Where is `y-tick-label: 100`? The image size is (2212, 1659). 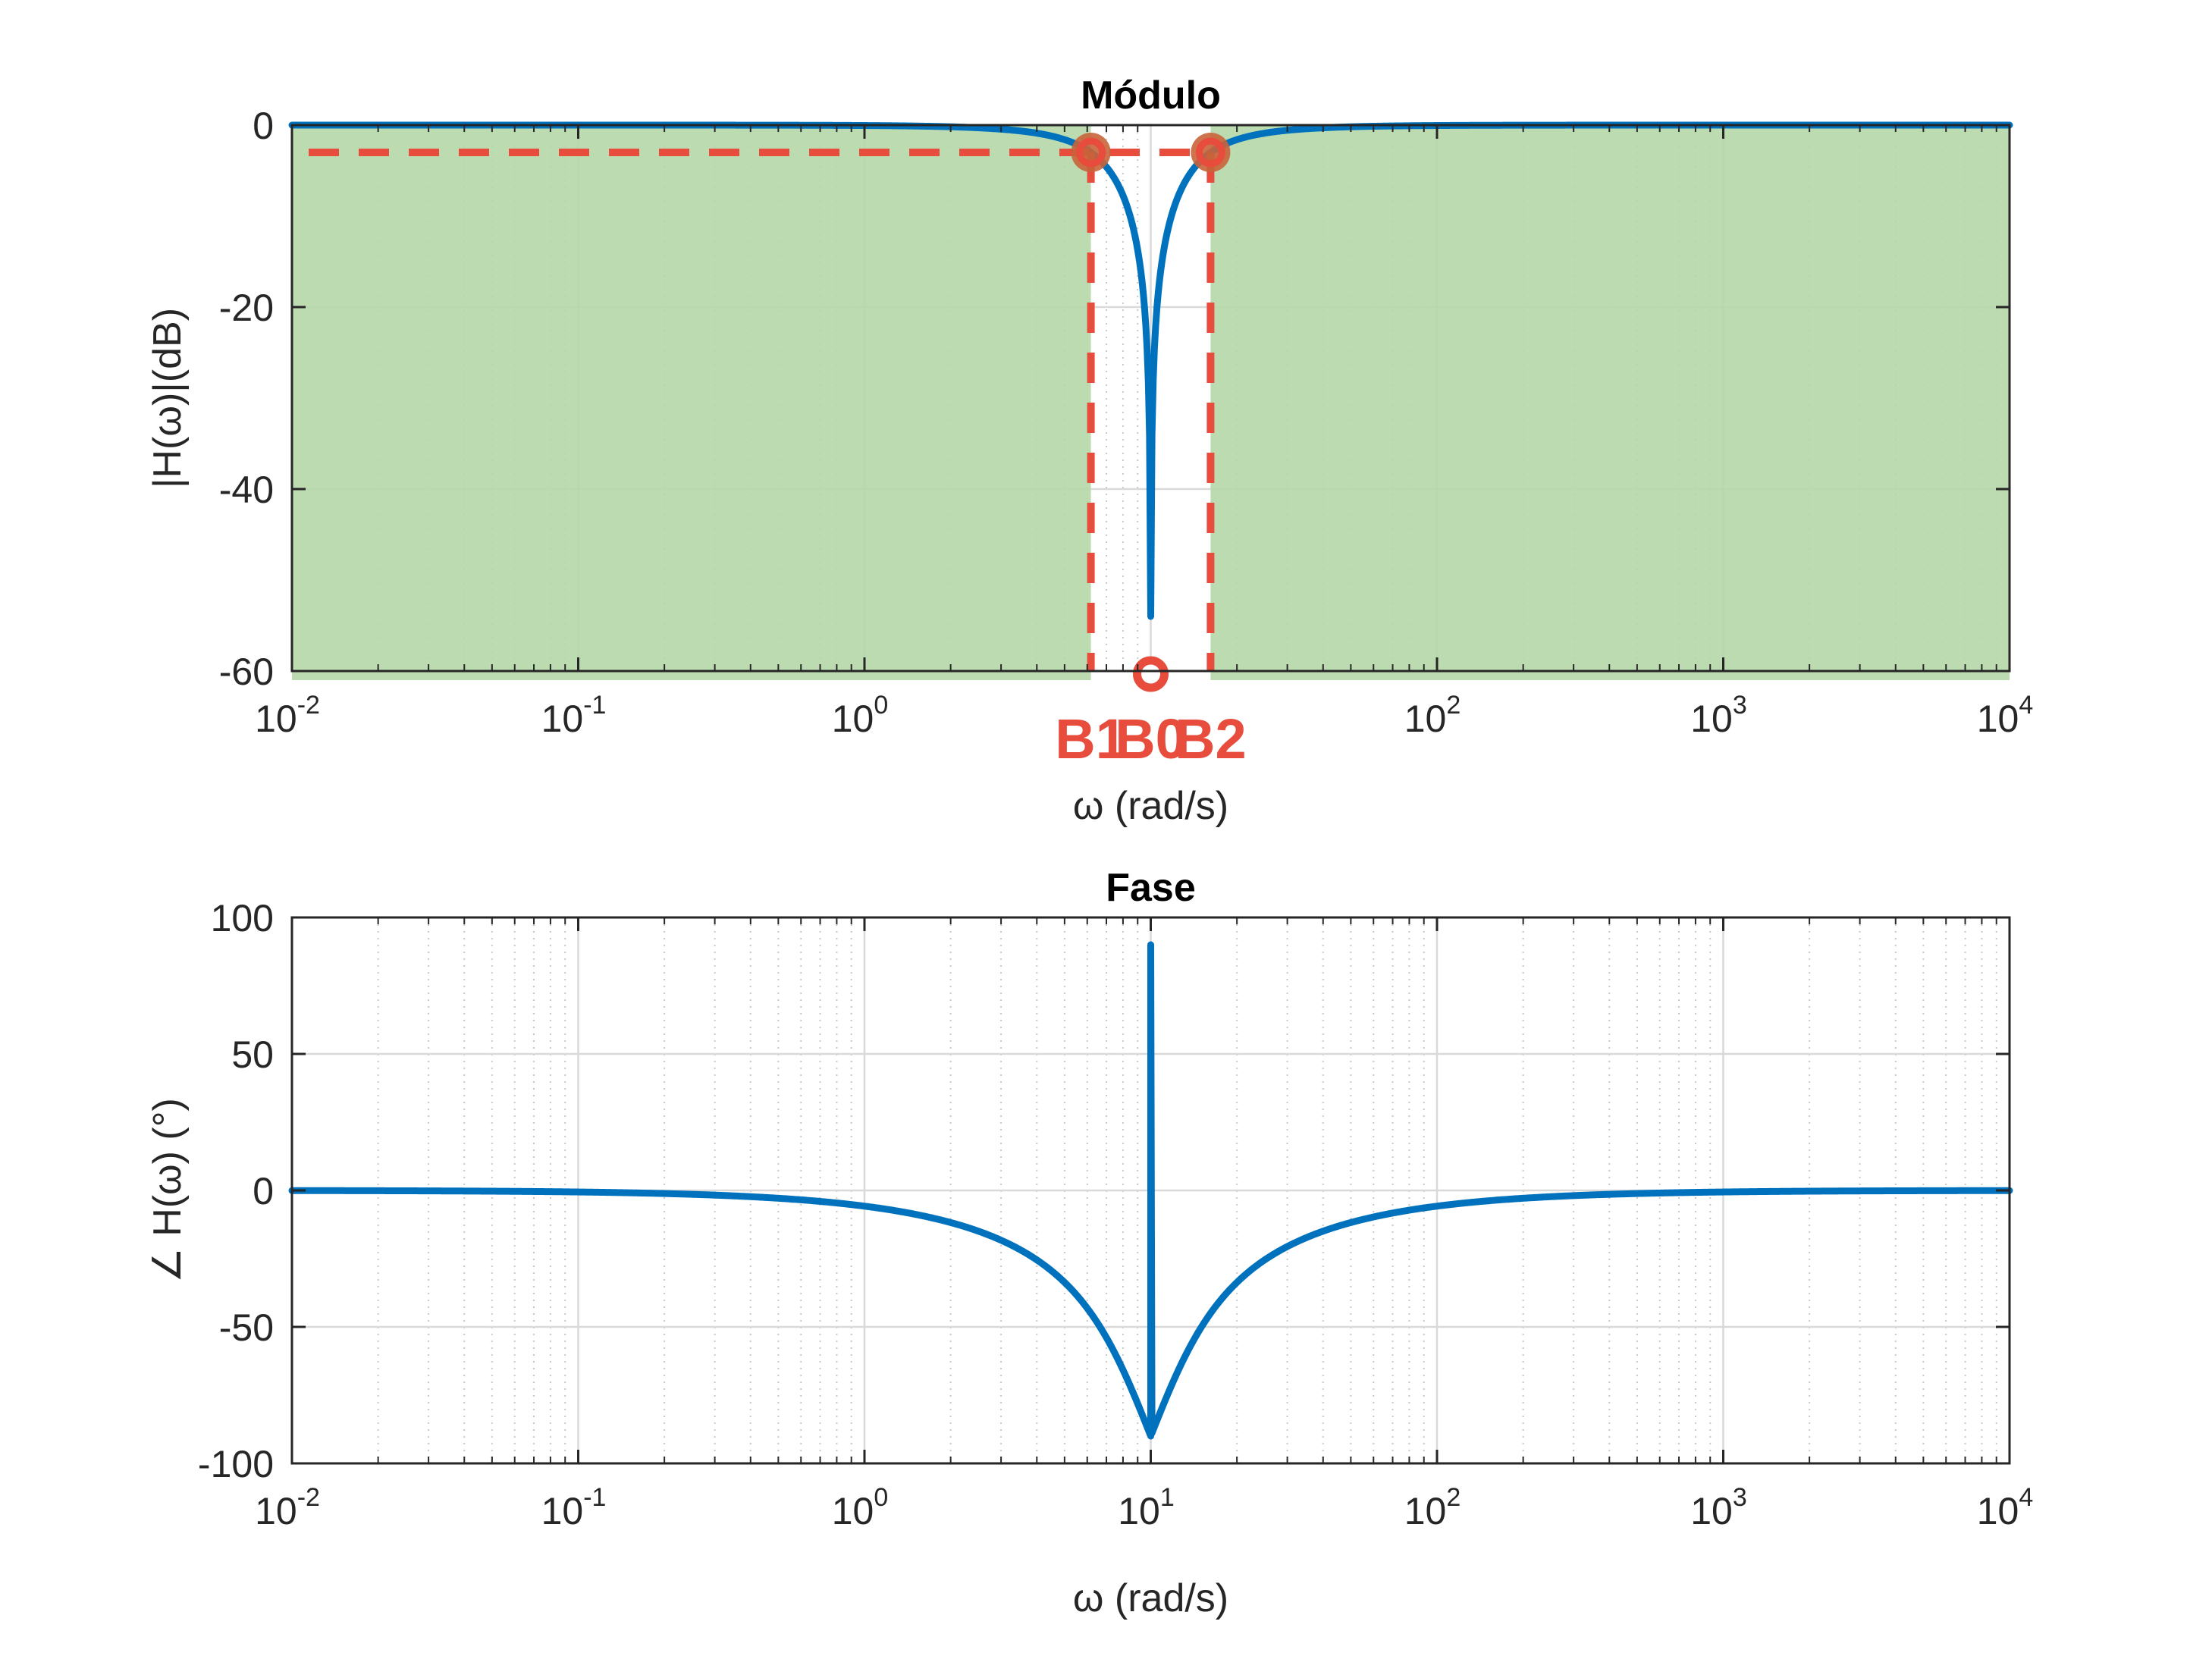 y-tick-label: 100 is located at coordinates (242, 918).